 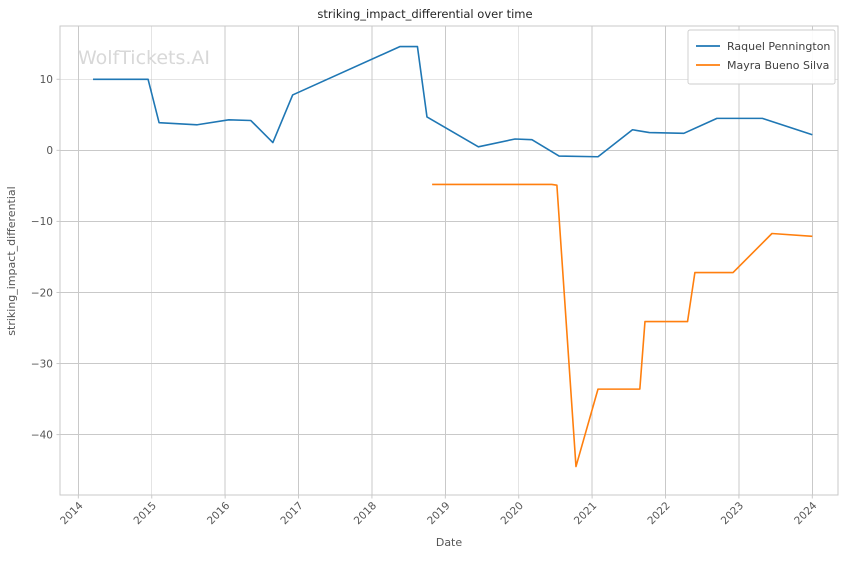 I want to click on y-tick-label: 0, so click(x=49, y=151).